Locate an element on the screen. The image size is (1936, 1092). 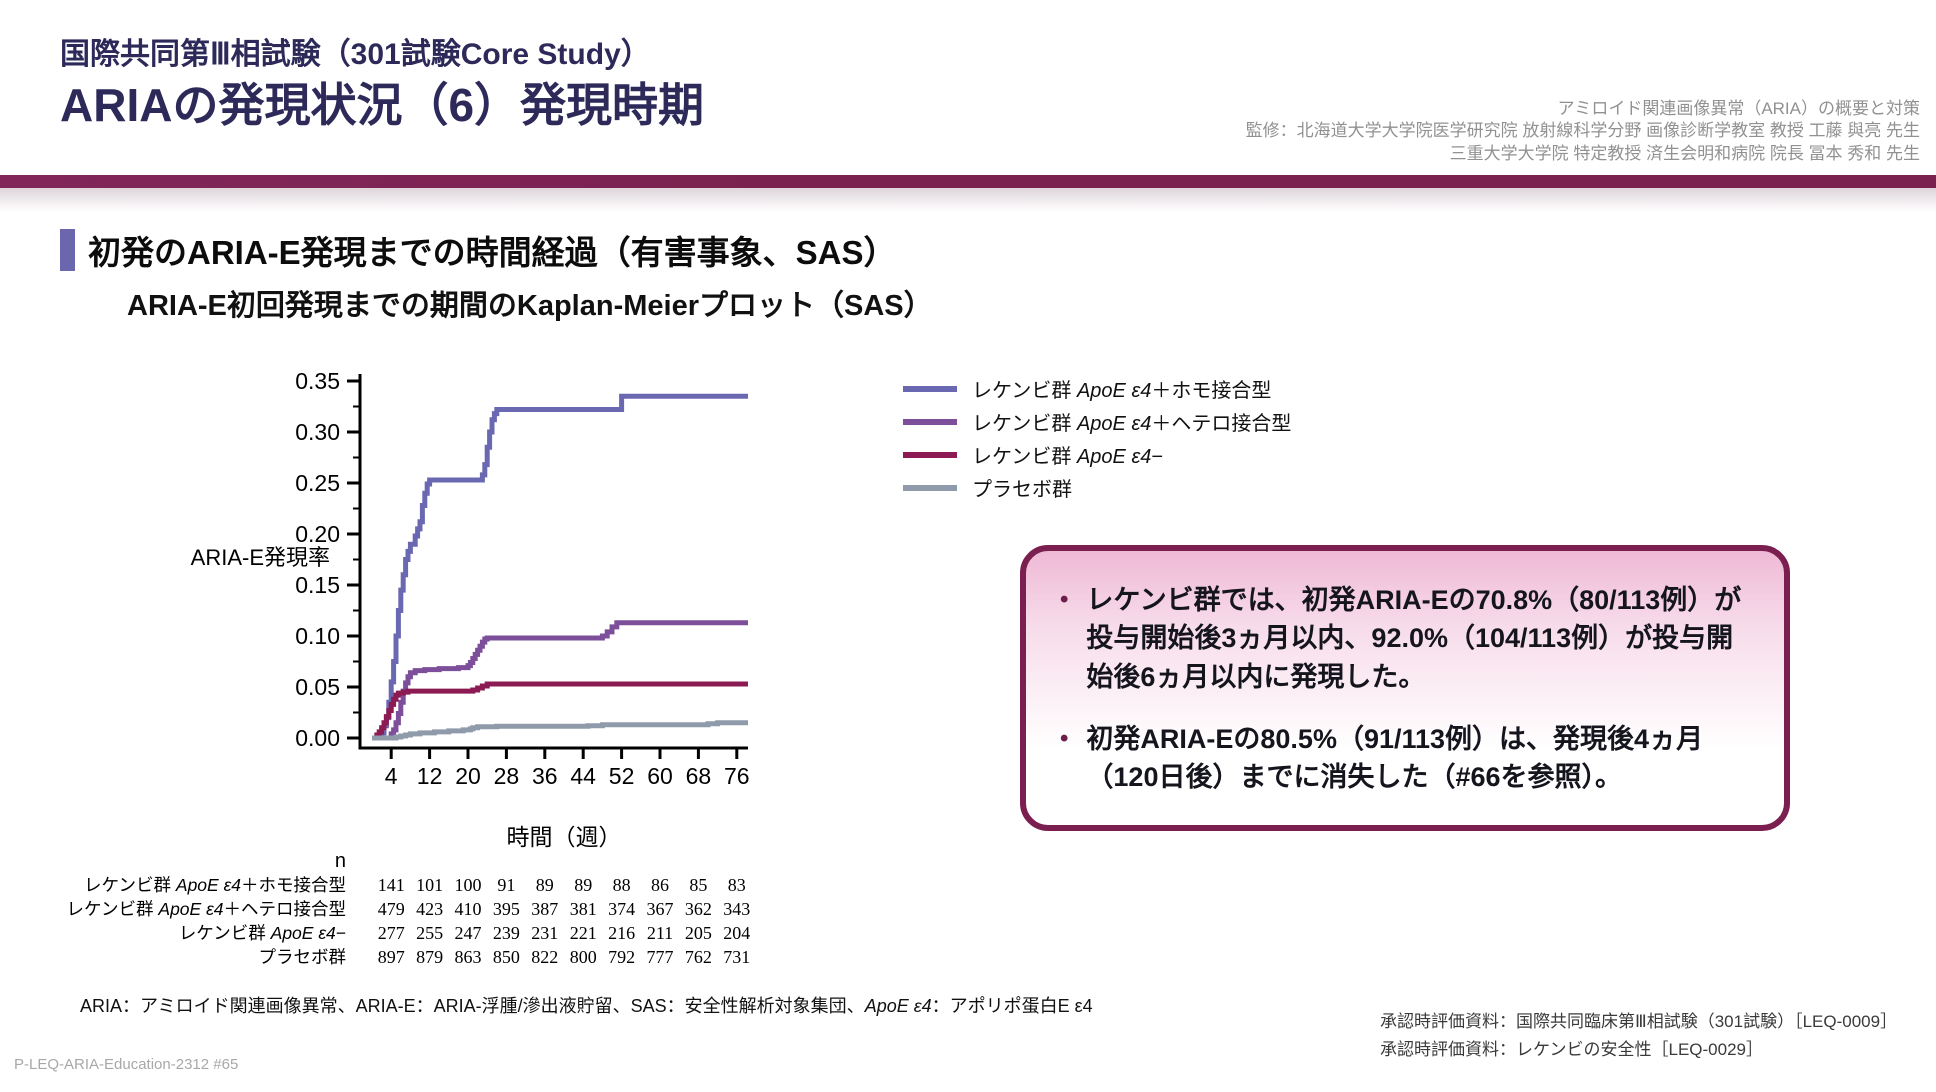
at-risk-value: 777 is located at coordinates (660, 957).